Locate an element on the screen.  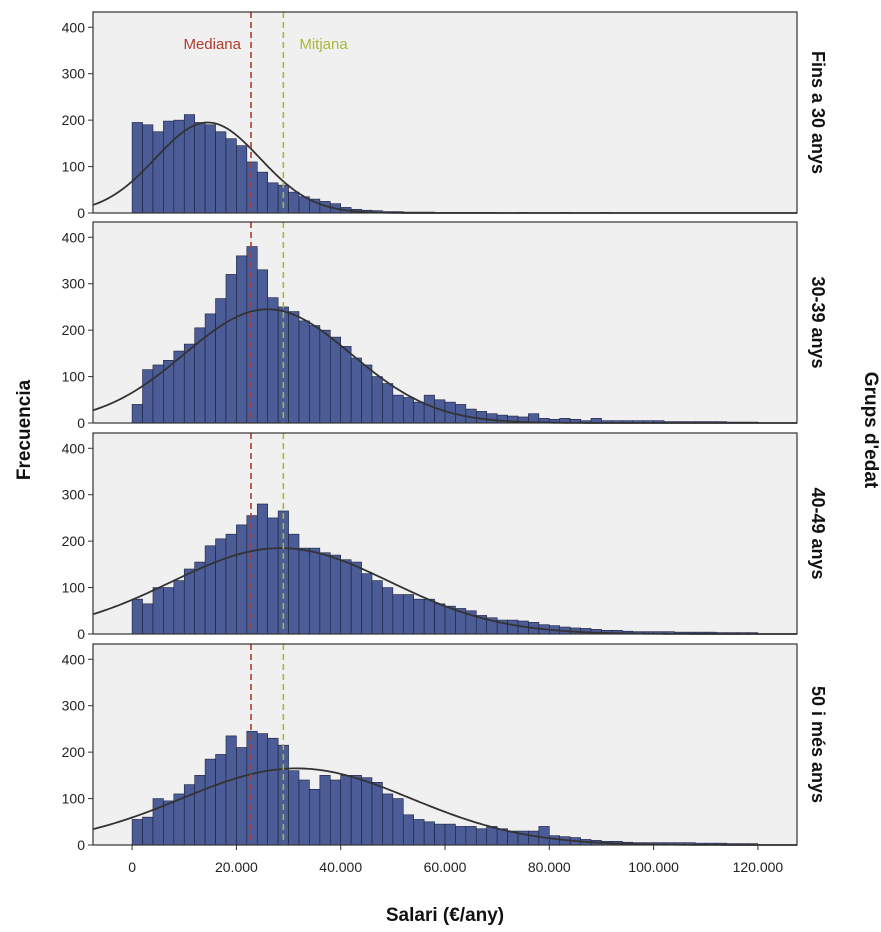
x-tick-label: 120.000 is located at coordinates (758, 867).